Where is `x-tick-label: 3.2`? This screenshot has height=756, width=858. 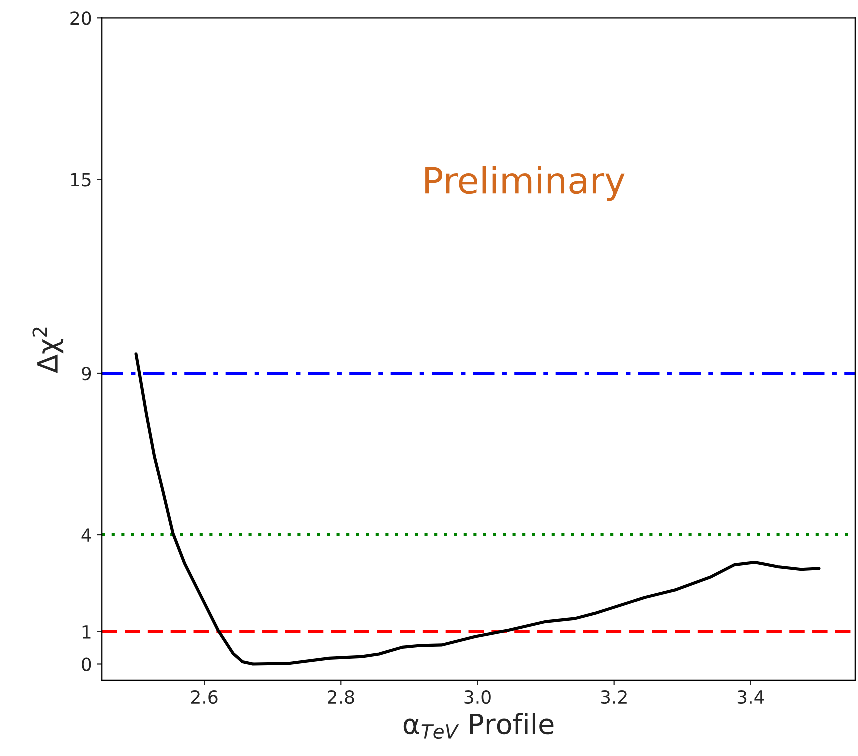 x-tick-label: 3.2 is located at coordinates (614, 697).